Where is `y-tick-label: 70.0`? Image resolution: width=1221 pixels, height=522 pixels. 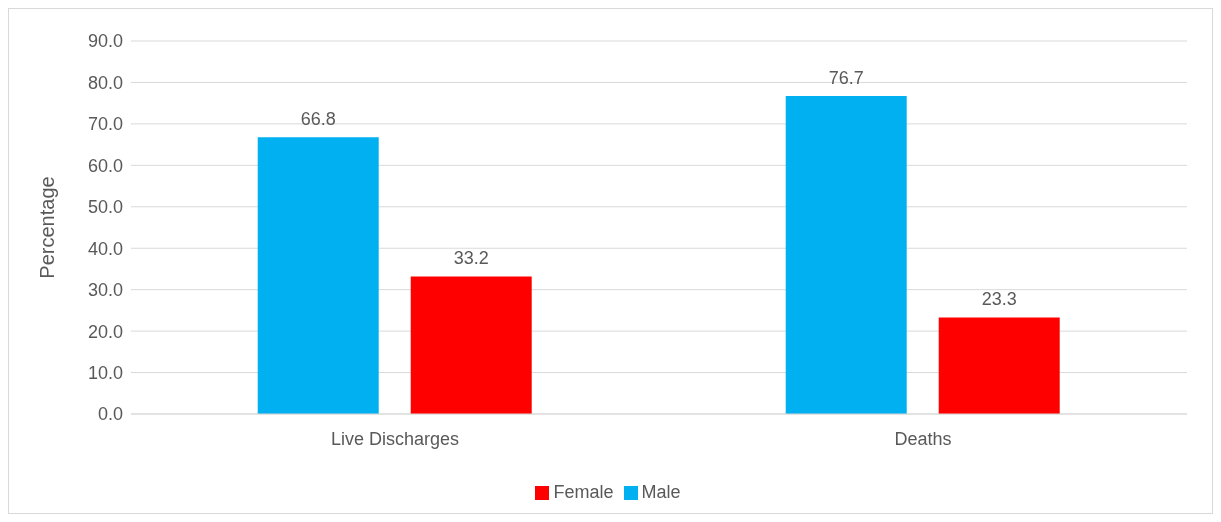 y-tick-label: 70.0 is located at coordinates (105, 124).